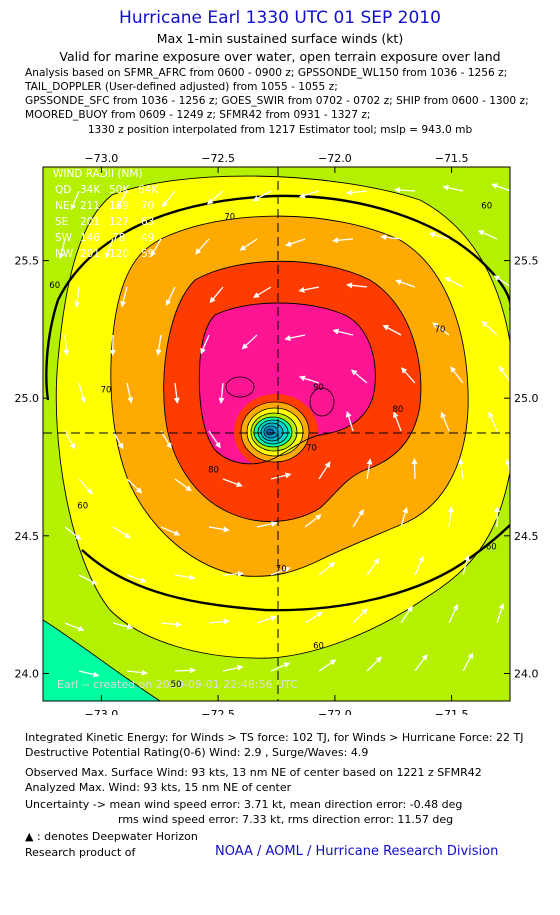 The height and width of the screenshot is (915, 560). I want to click on radii-col-50k: 50K, so click(119, 190).